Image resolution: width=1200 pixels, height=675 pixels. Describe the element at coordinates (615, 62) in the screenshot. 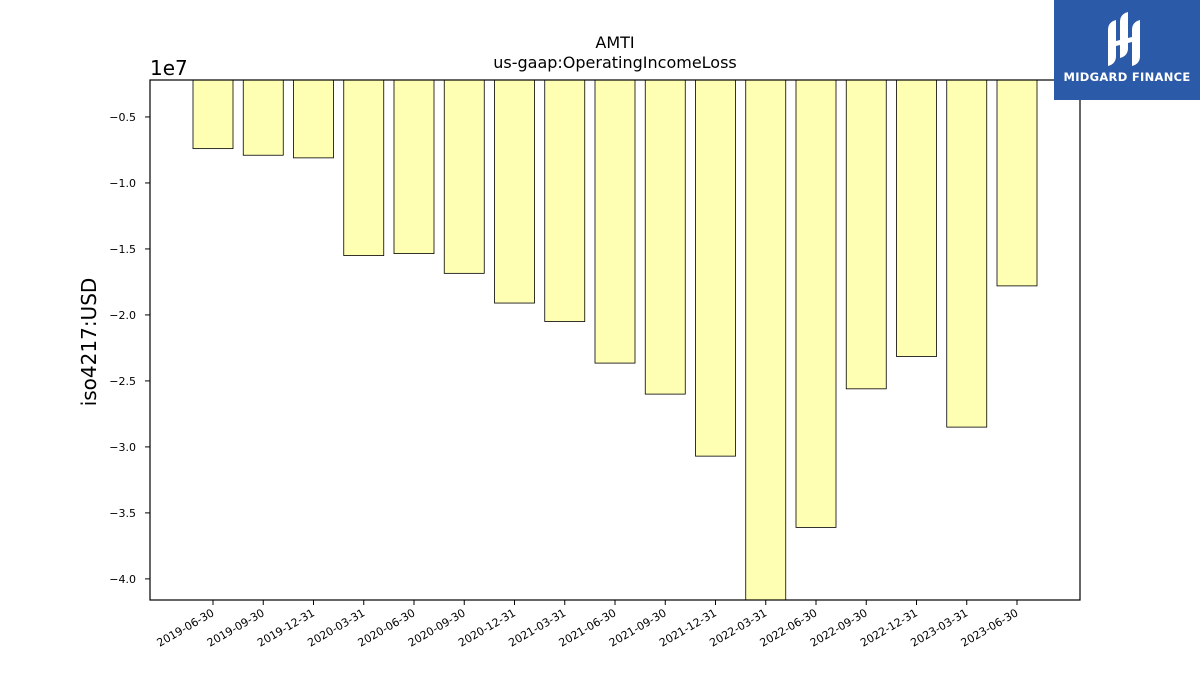

I see `chart-subtitle: us-gaap:OperatingIncomeLoss` at that location.